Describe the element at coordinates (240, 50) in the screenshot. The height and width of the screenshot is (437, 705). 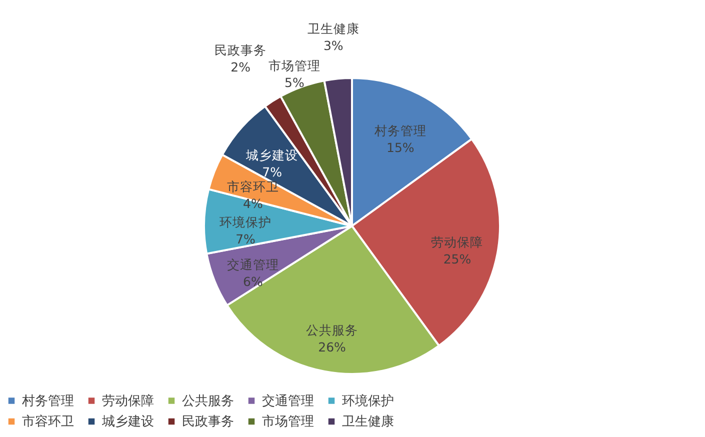
I see `slice-label: 民政事务` at that location.